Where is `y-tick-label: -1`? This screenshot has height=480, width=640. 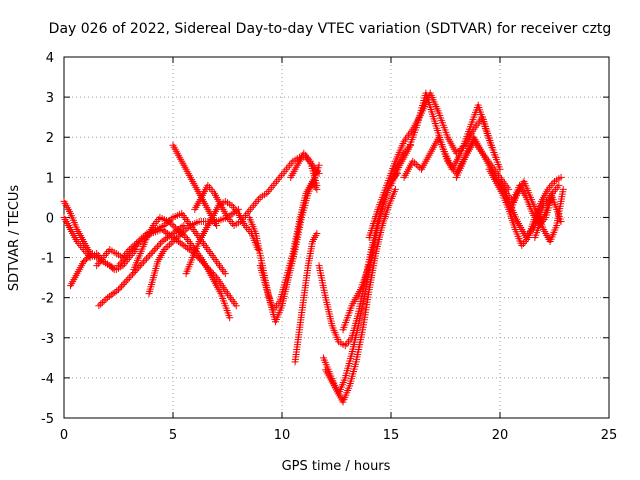 y-tick-label: -1 is located at coordinates (47, 259).